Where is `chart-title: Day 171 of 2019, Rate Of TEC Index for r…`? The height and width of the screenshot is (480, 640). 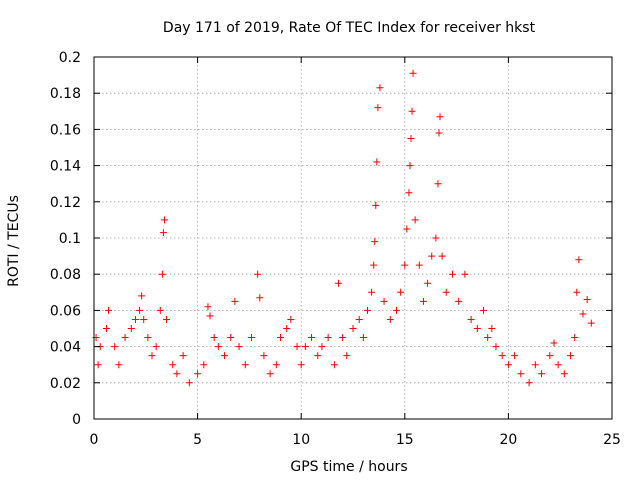
chart-title: Day 171 of 2019, Rate Of TEC Index for r… is located at coordinates (349, 28).